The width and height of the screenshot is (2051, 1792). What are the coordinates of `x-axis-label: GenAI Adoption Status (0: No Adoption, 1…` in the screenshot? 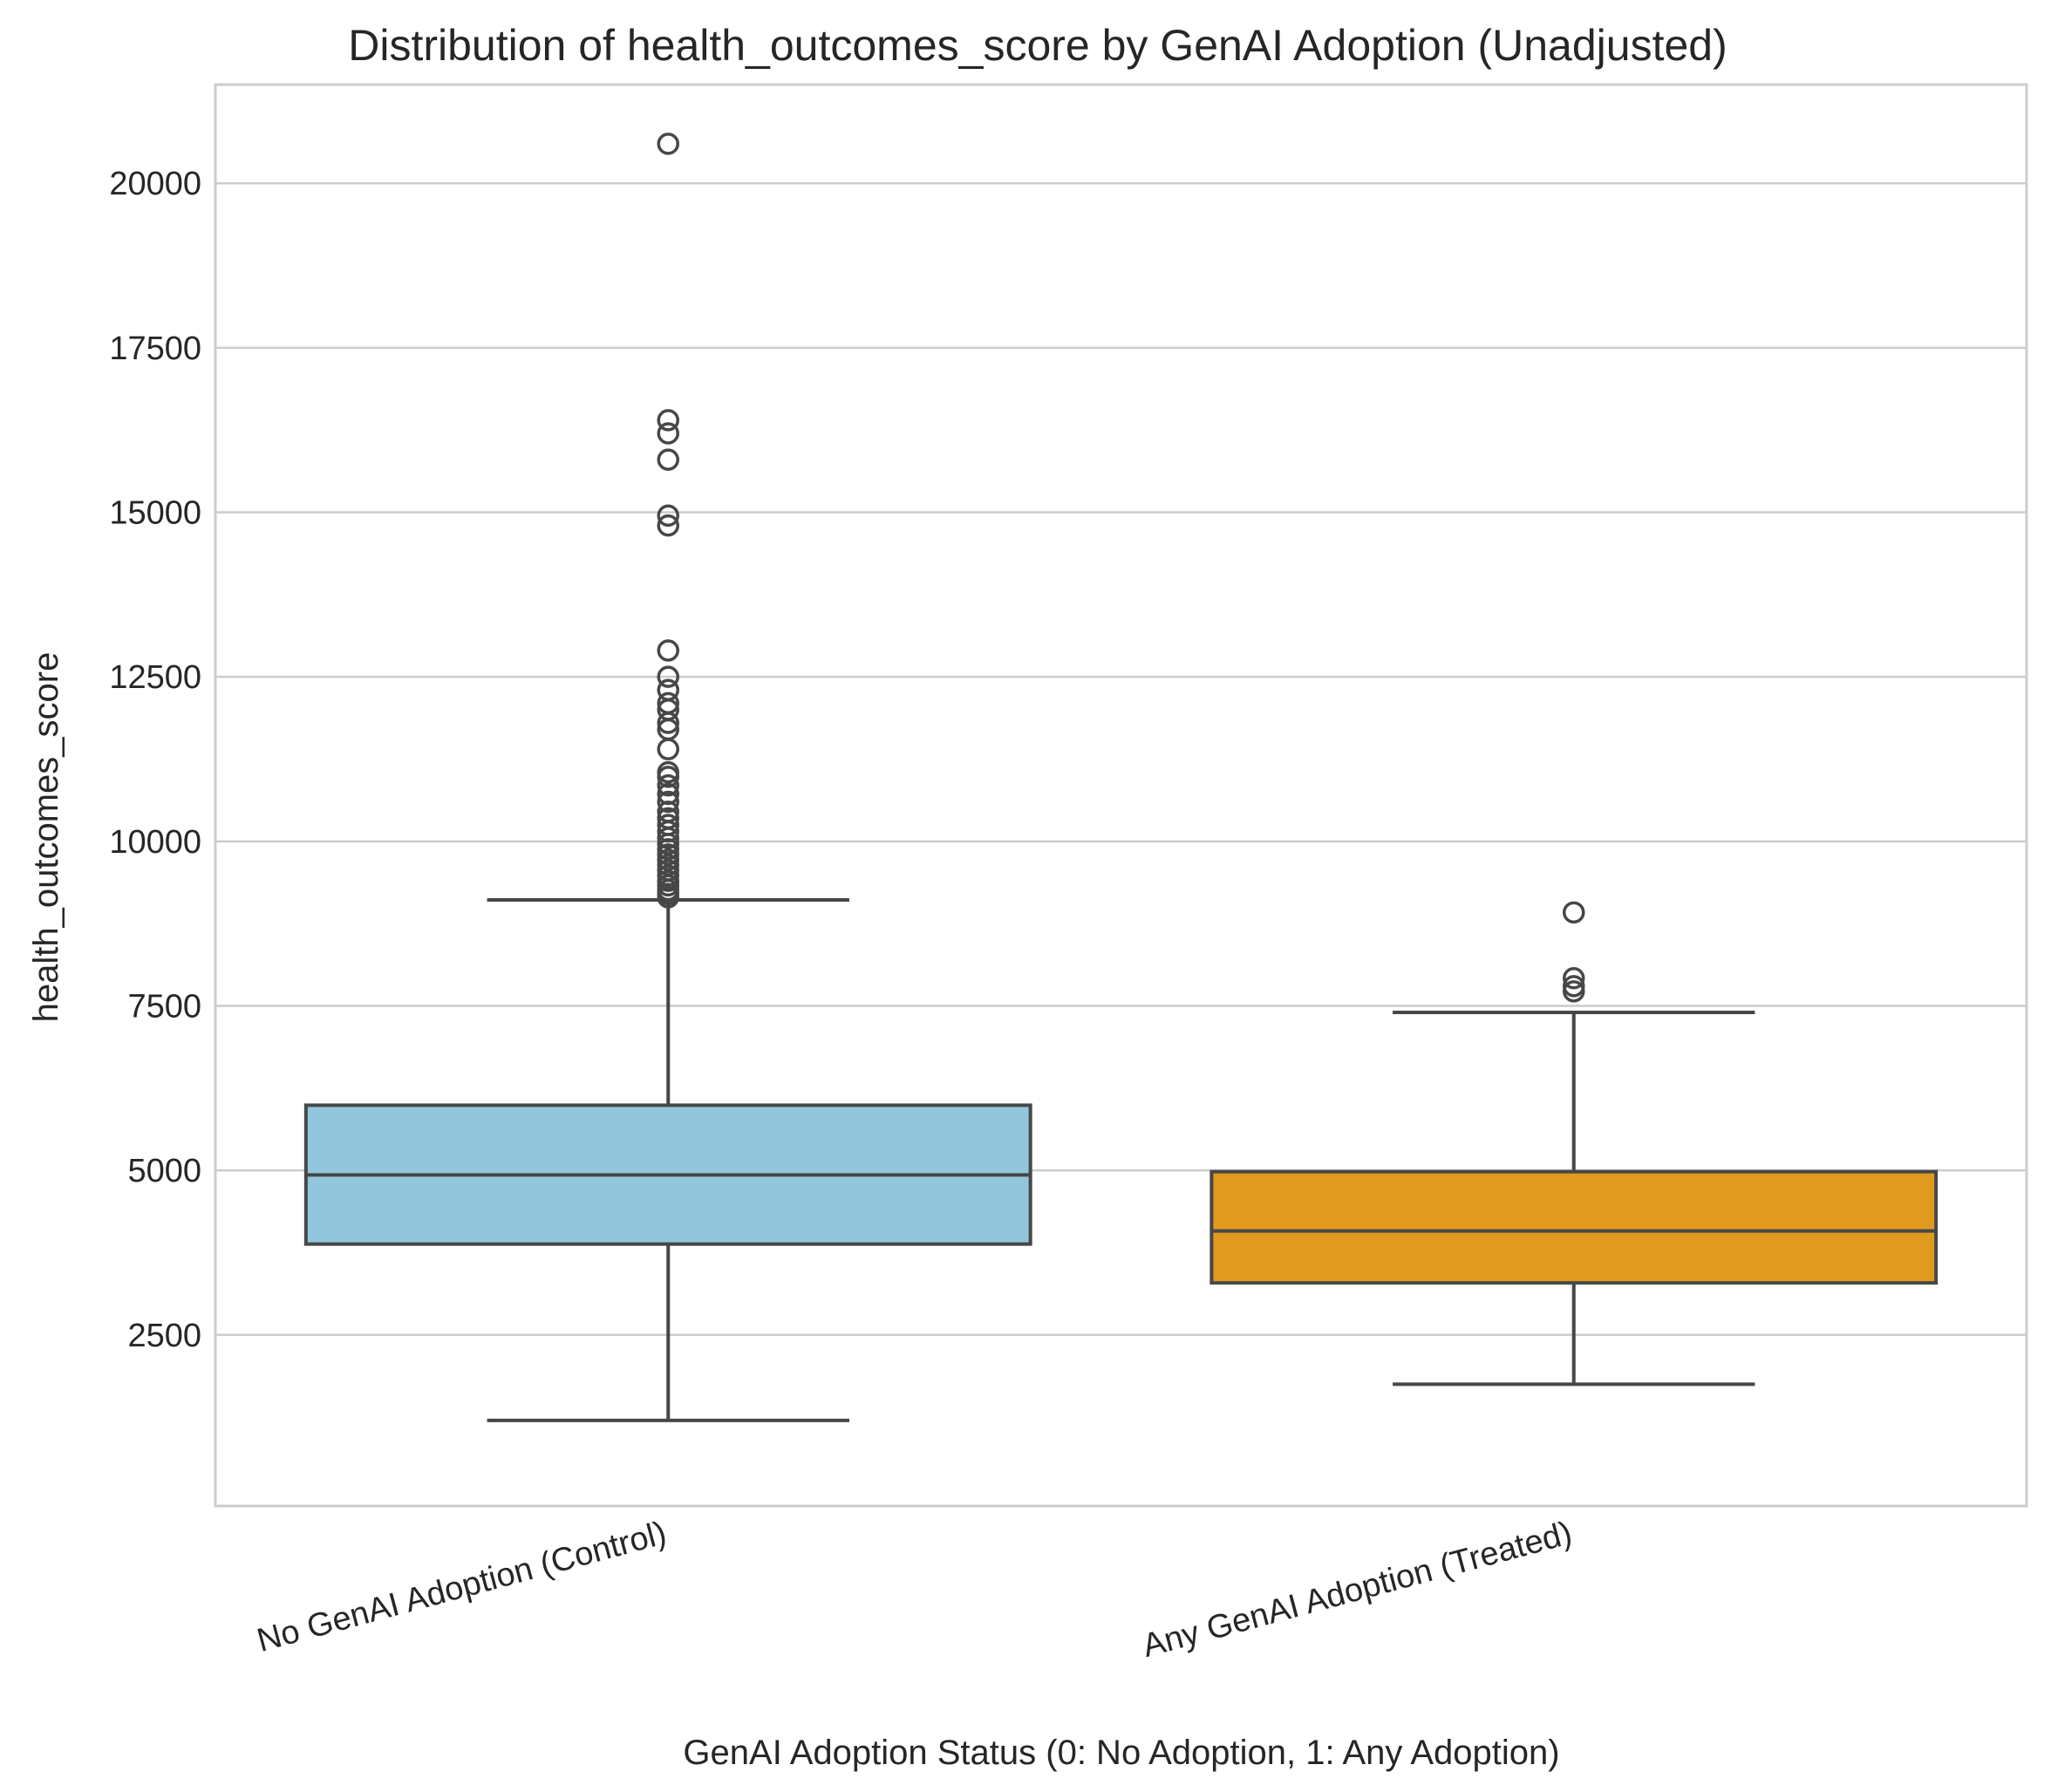 It's located at (1121, 1753).